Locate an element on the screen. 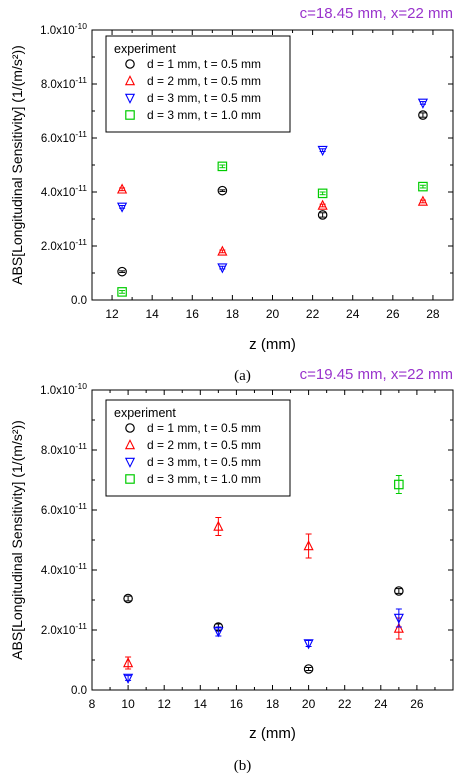 The height and width of the screenshot is (775, 472). legend-label: d = 2 mm, t = 0.5 mm is located at coordinates (204, 81).